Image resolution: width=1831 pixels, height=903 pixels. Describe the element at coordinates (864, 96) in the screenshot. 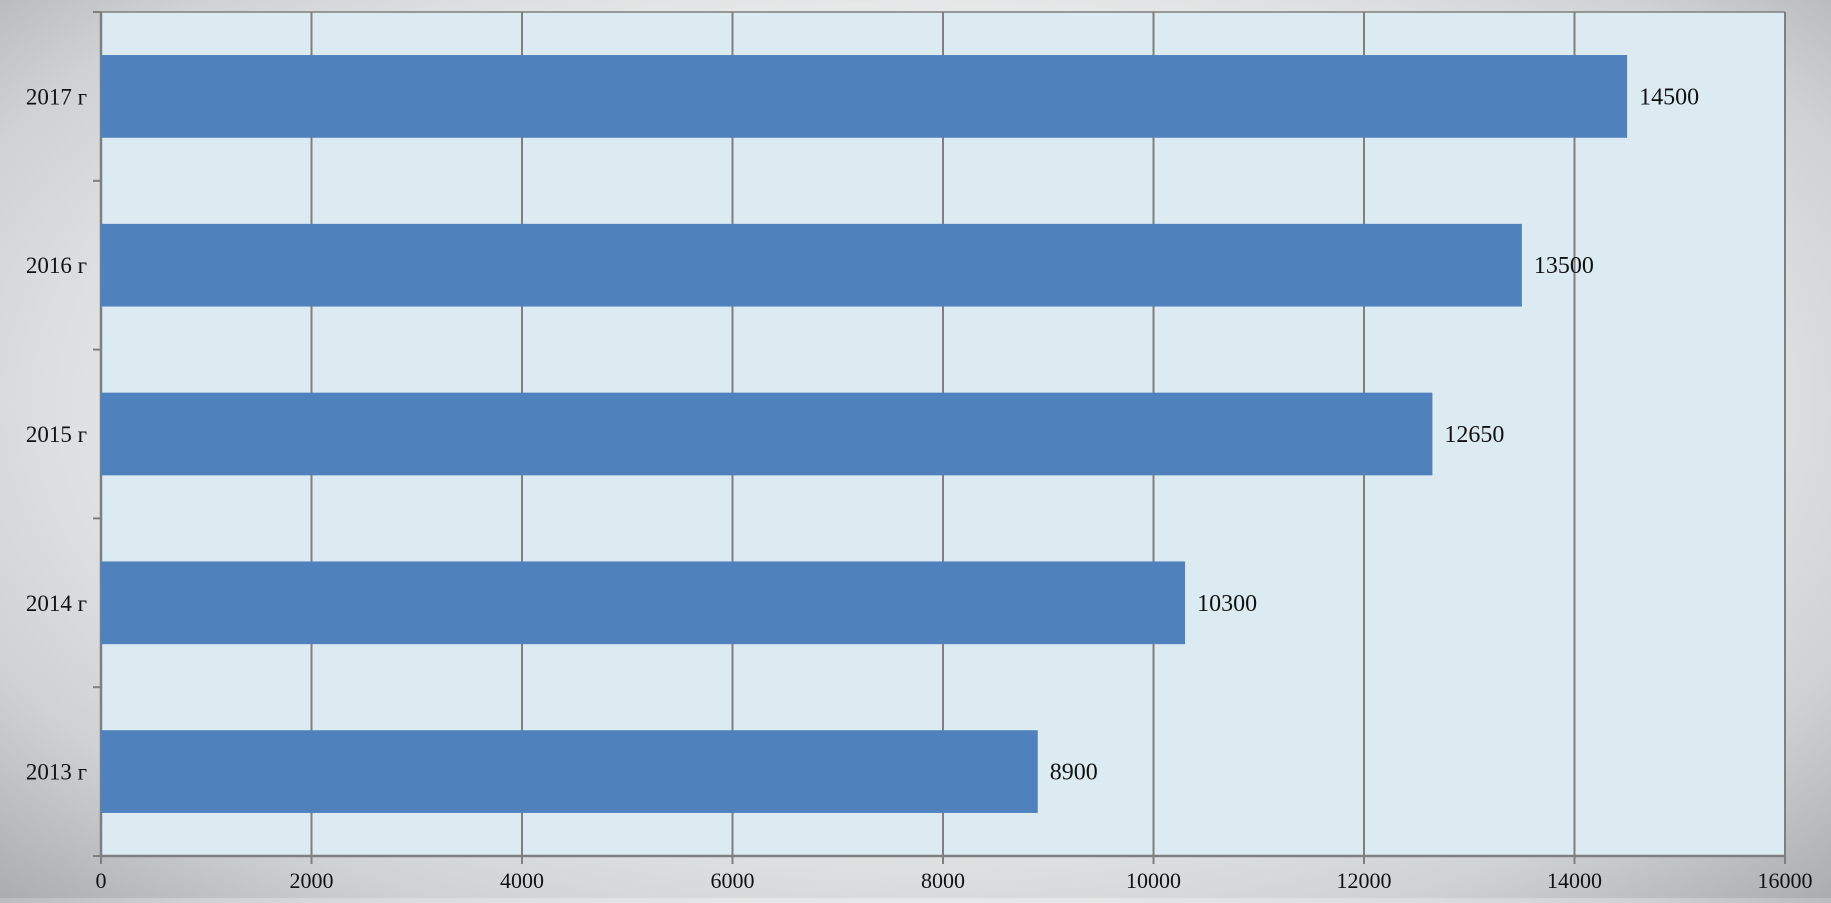

I see `bar-2017-г` at that location.